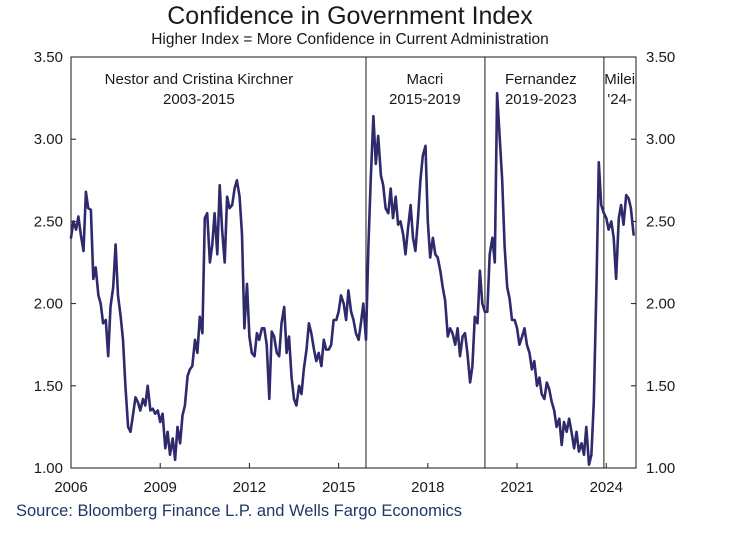  I want to click on era-label-name: Nestor and Cristina Kirchner, so click(199, 79).